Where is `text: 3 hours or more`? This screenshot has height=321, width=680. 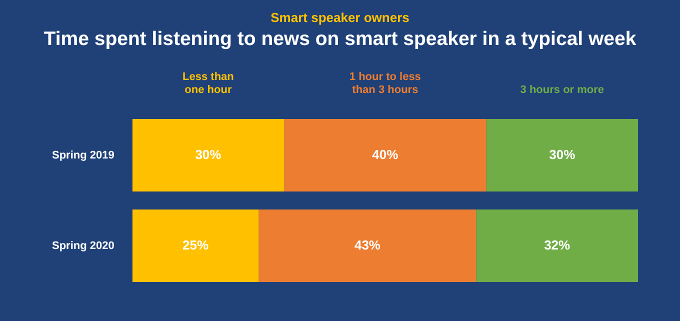 text: 3 hours or more is located at coordinates (562, 90).